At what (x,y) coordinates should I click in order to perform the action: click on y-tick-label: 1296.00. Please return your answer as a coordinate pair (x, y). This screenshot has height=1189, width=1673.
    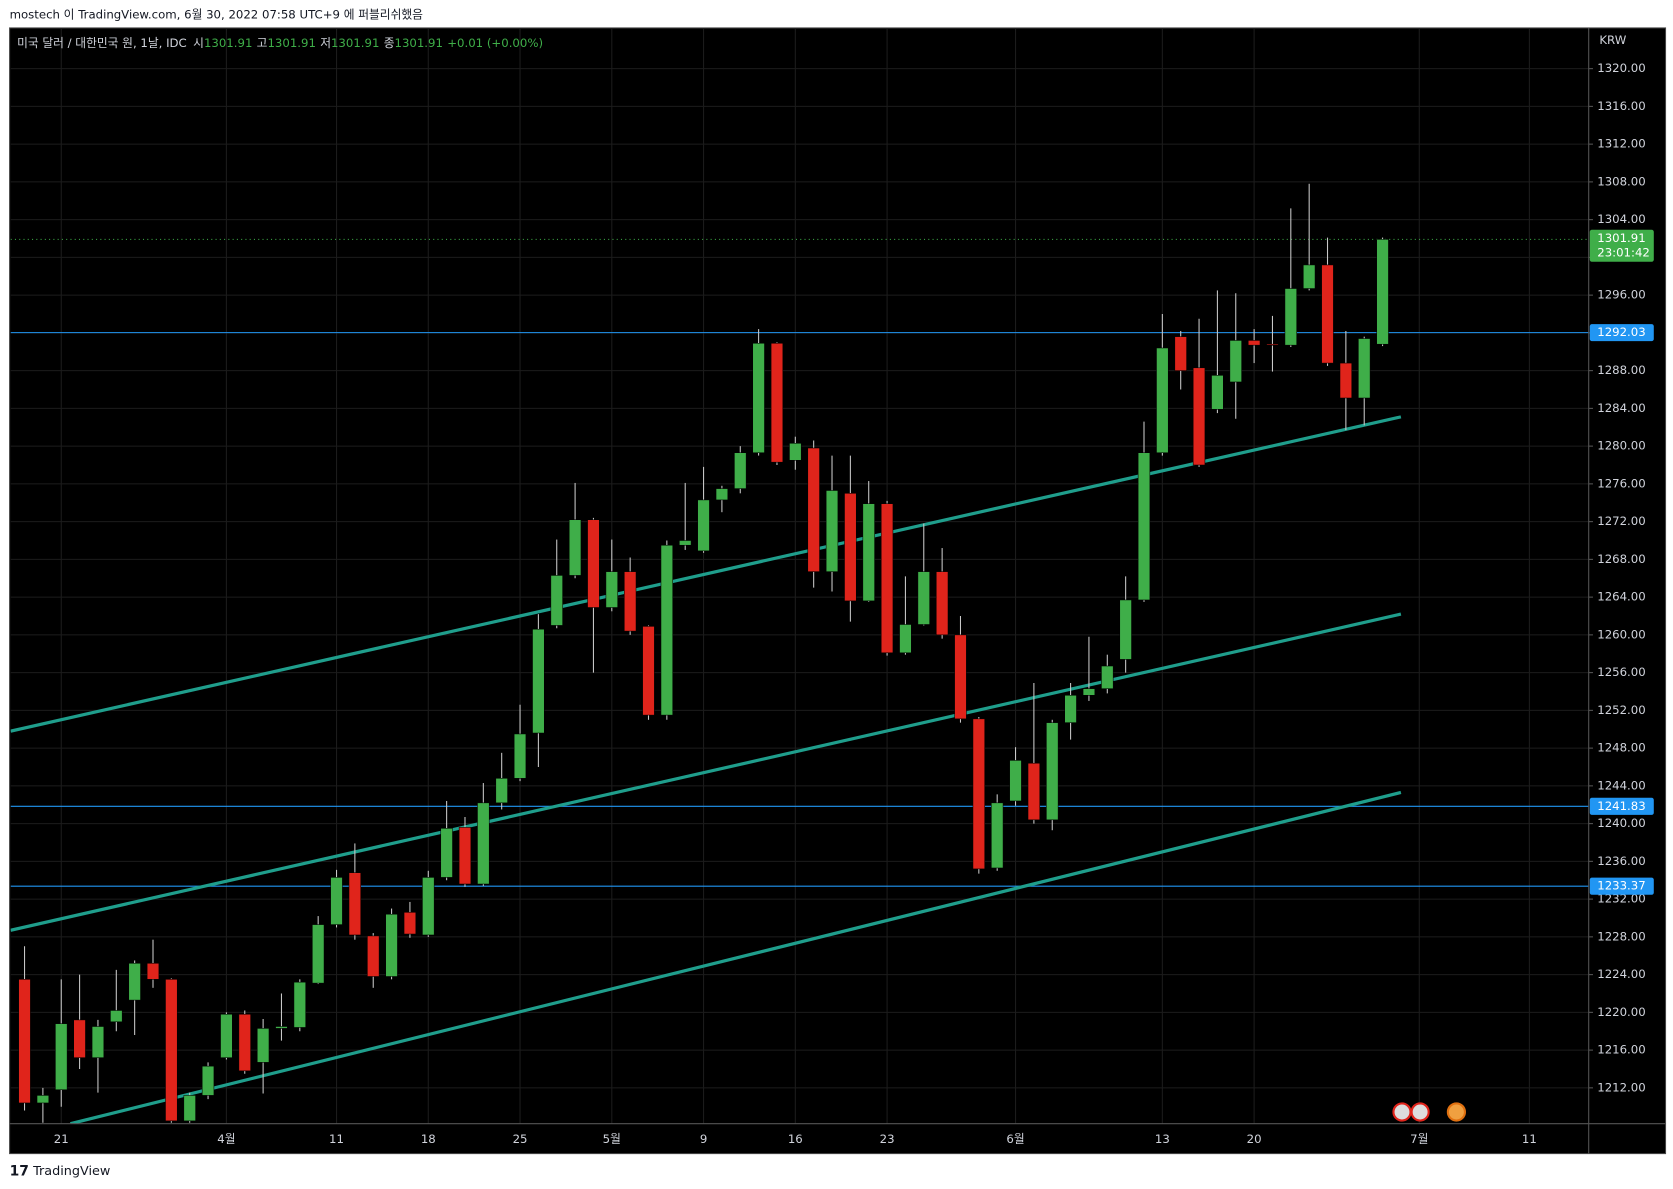
    Looking at the image, I should click on (1621, 295).